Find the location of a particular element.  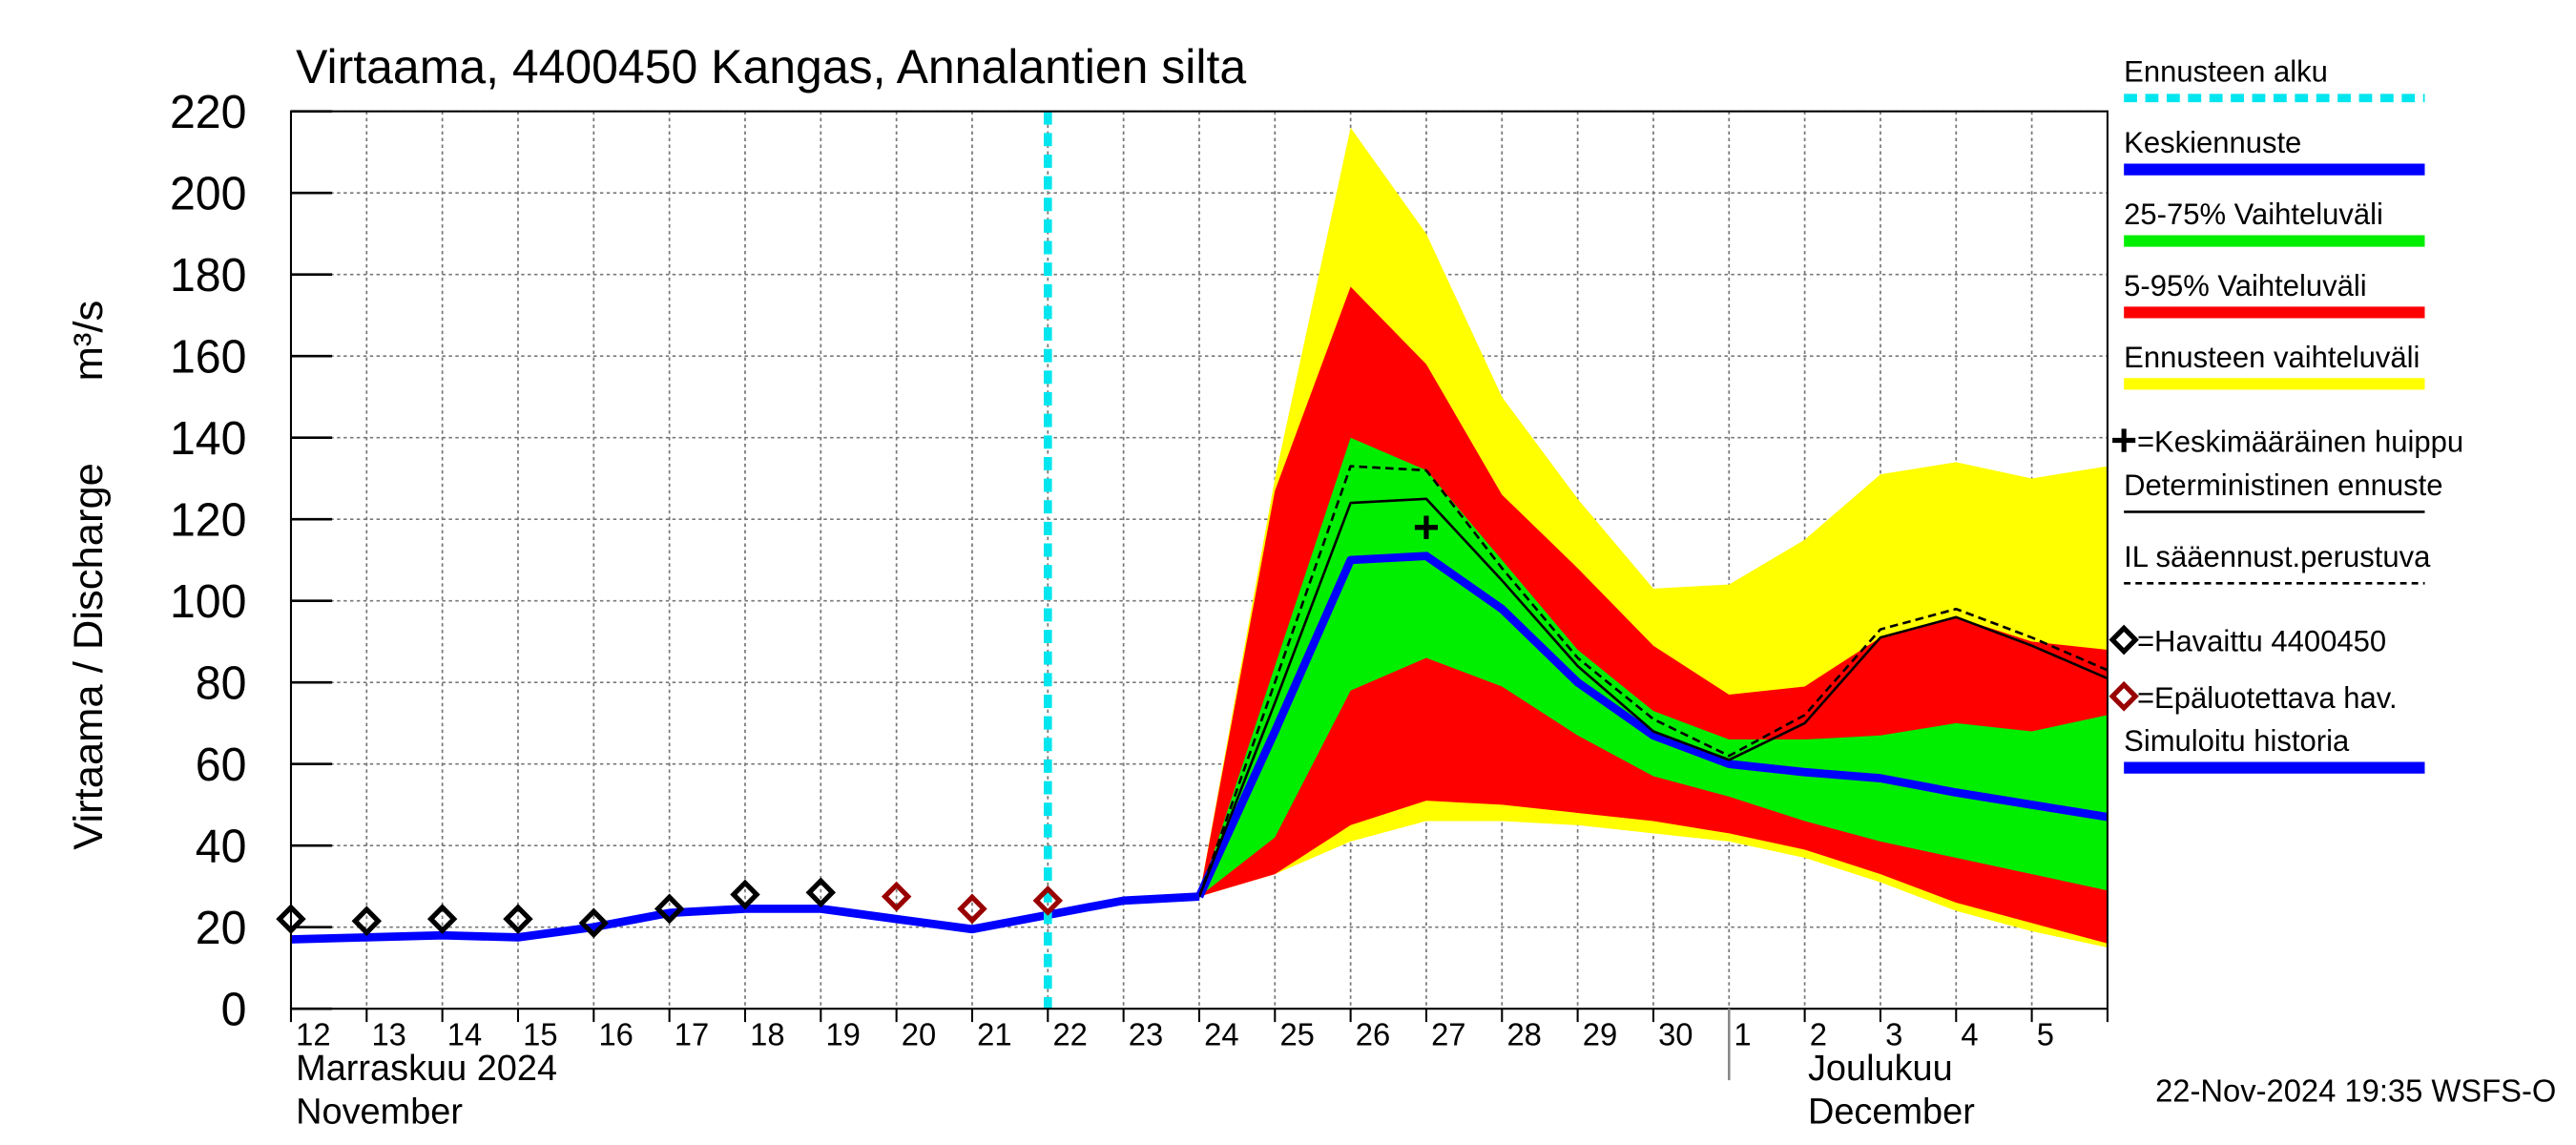

y-tick-label: 140 is located at coordinates (208, 439).